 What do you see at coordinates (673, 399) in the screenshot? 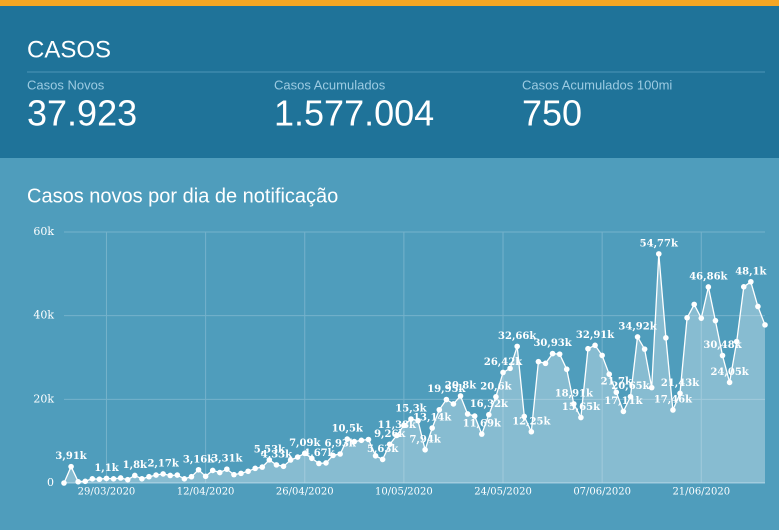
I see `data-label: 17,46k` at bounding box center [673, 399].